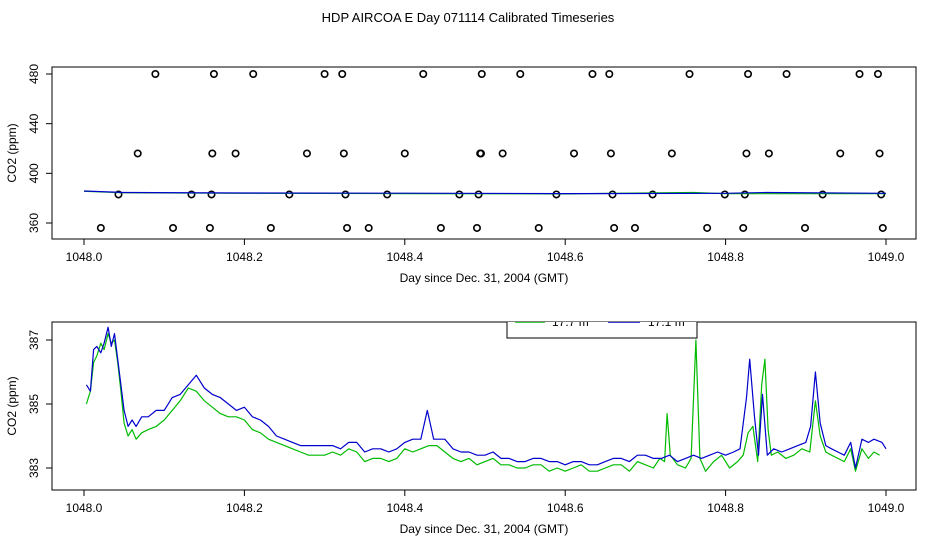  I want to click on bottom-x-tick-label: 1048.2, so click(244, 508).